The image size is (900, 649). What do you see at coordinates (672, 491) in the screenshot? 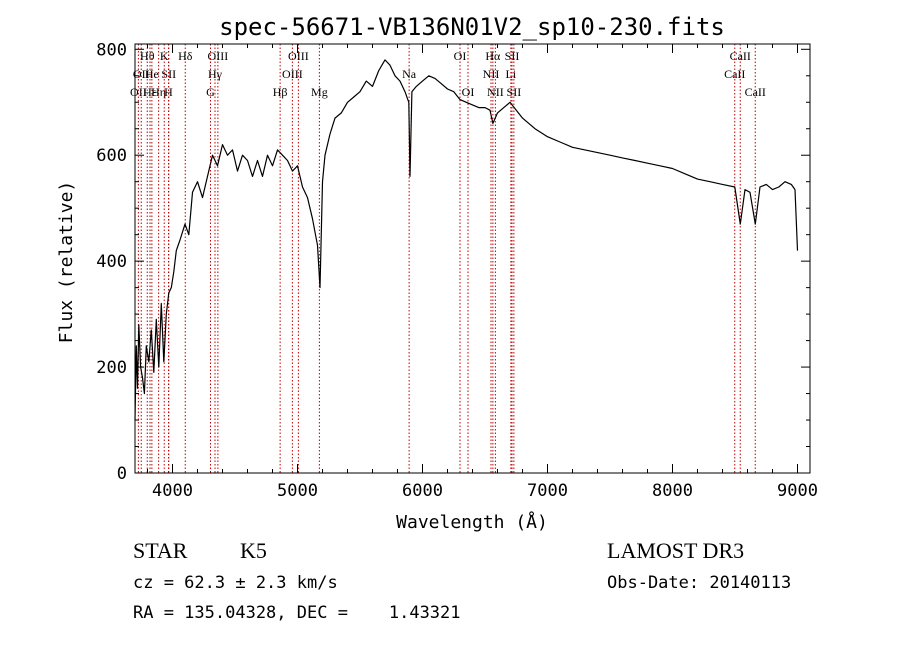
I see `x-tick-label: 8000` at bounding box center [672, 491].